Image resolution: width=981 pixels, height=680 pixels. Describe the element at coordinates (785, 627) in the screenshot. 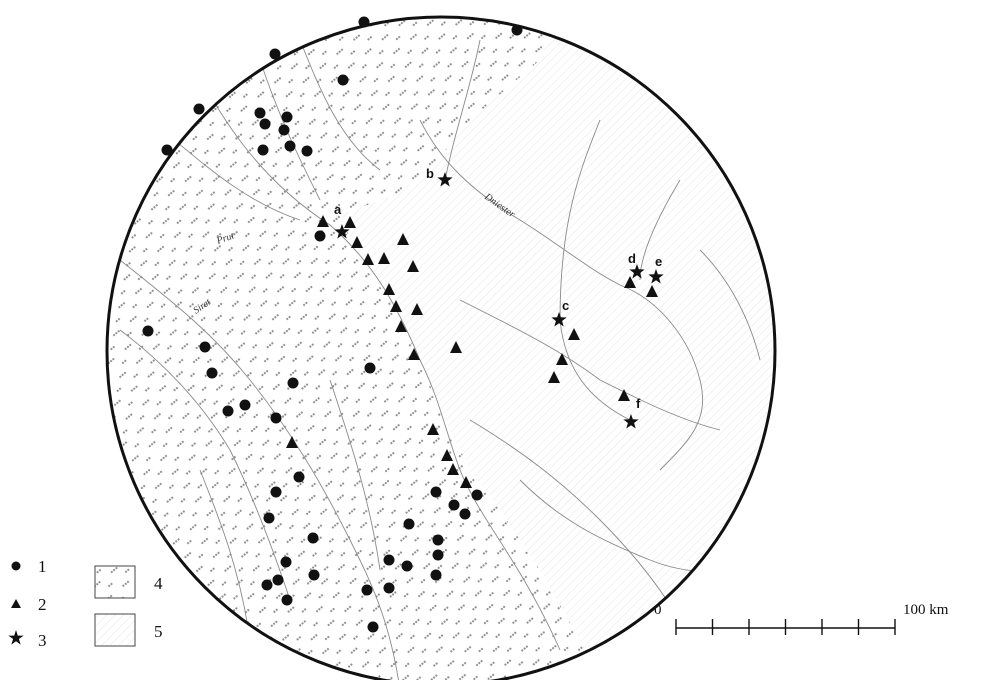

I see `scale-ticks` at that location.